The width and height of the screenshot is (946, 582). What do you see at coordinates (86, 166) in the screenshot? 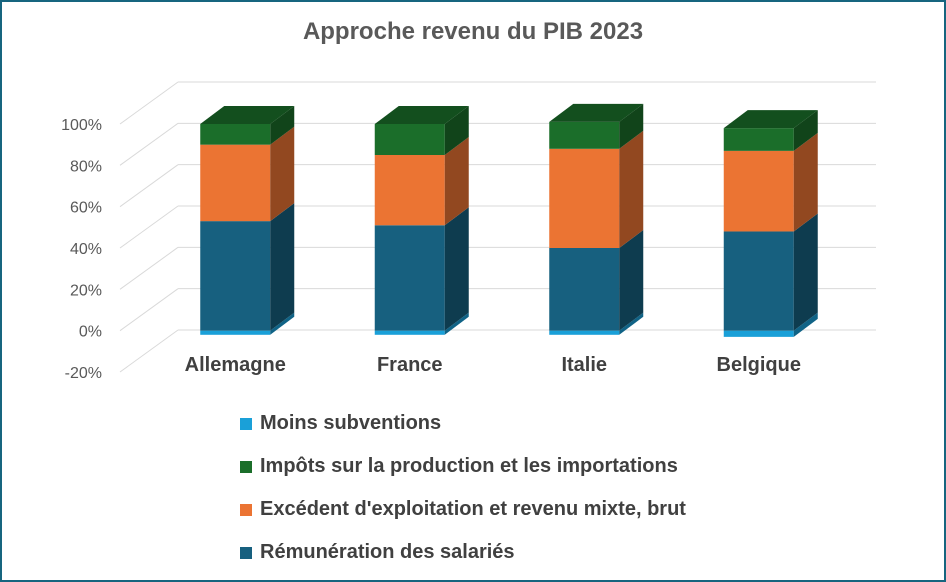
I see `y-tick-label: 80%` at bounding box center [86, 166].